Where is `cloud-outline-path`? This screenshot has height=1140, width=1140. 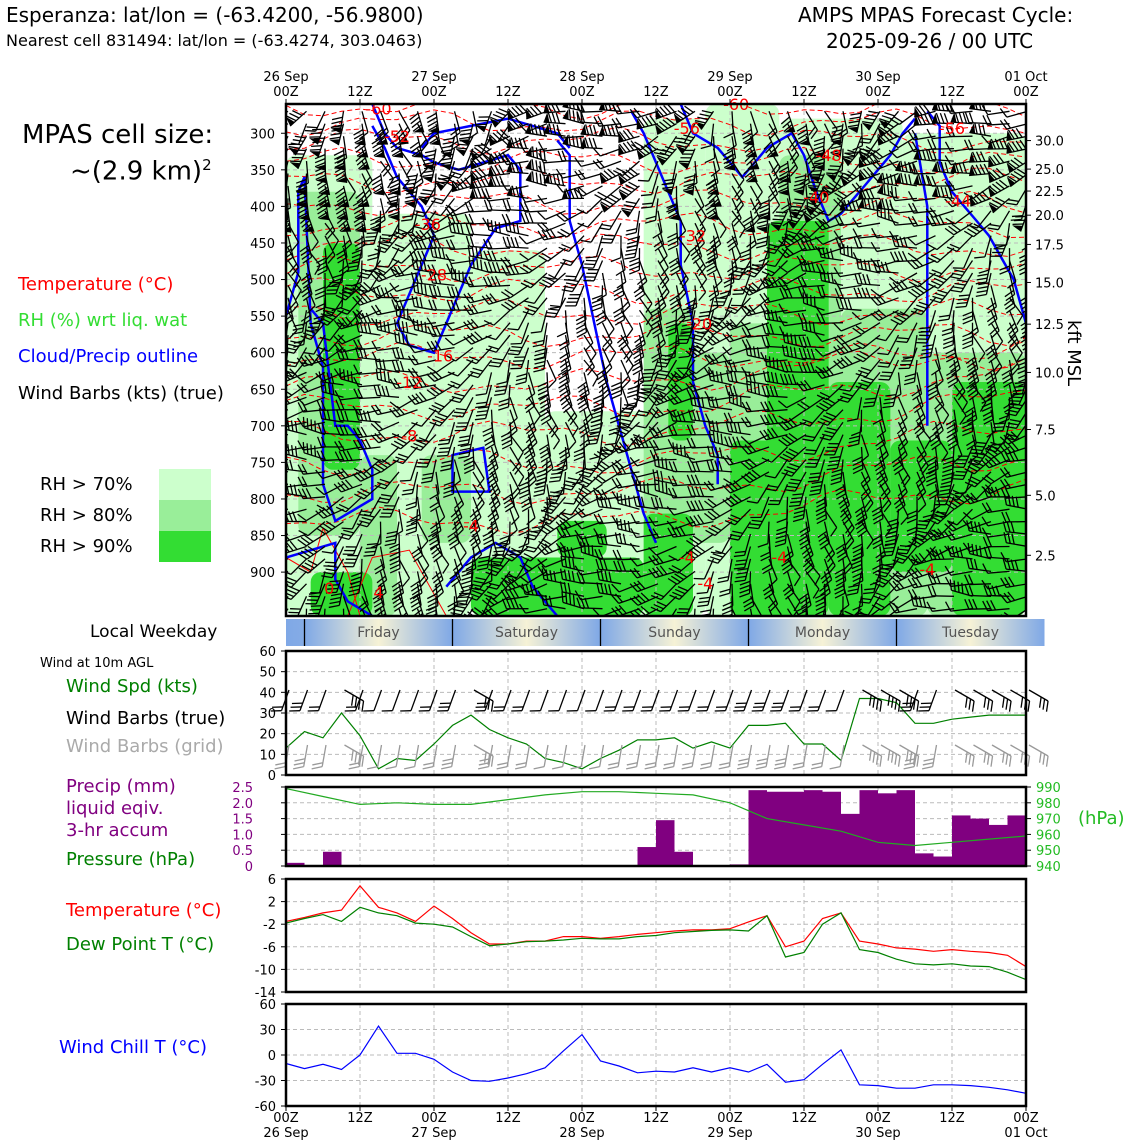
cloud-outline-path is located at coordinates (607, 341).